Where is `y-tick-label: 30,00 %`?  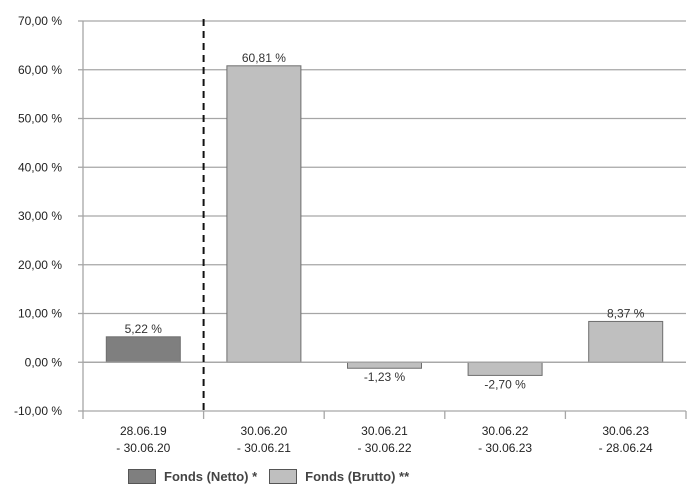 y-tick-label: 30,00 % is located at coordinates (40, 216).